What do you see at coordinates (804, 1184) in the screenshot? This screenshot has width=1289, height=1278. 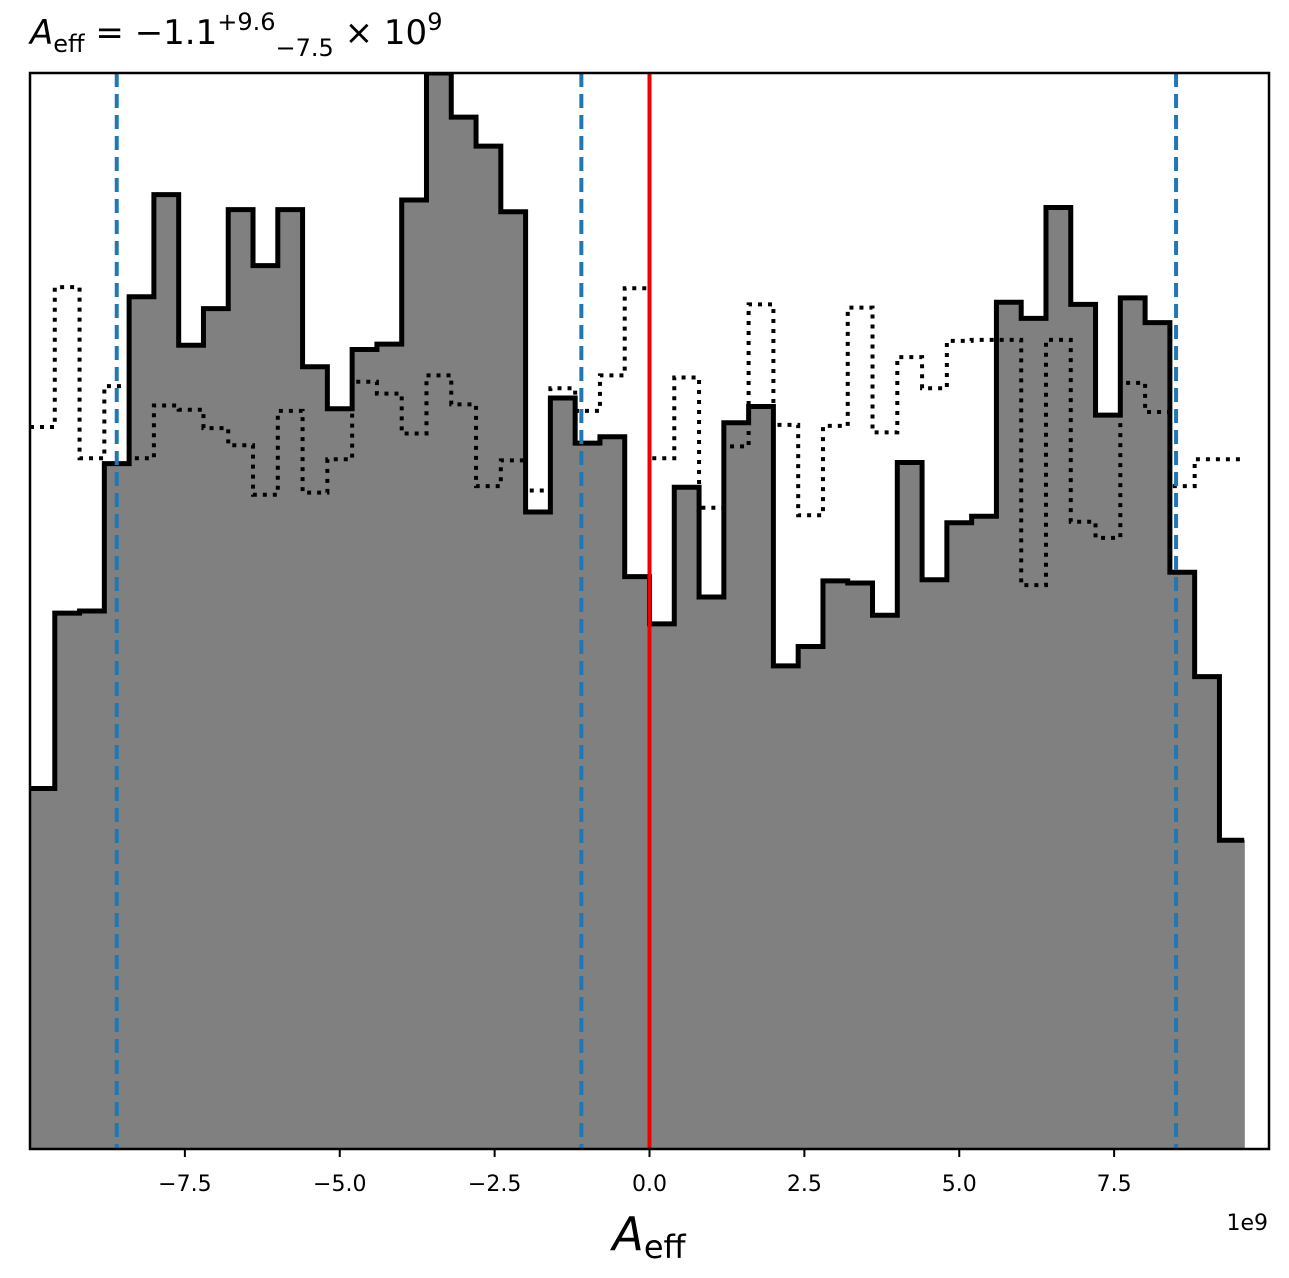 I see `x-tick-label: 2.5` at bounding box center [804, 1184].